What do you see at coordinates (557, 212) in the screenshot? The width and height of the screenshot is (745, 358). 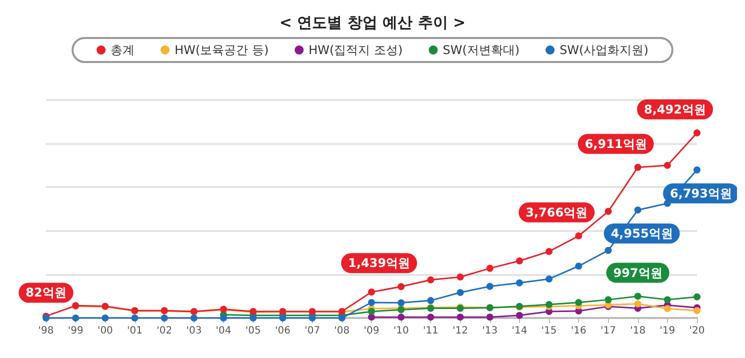 I see `data-label: 3,766억원` at bounding box center [557, 212].